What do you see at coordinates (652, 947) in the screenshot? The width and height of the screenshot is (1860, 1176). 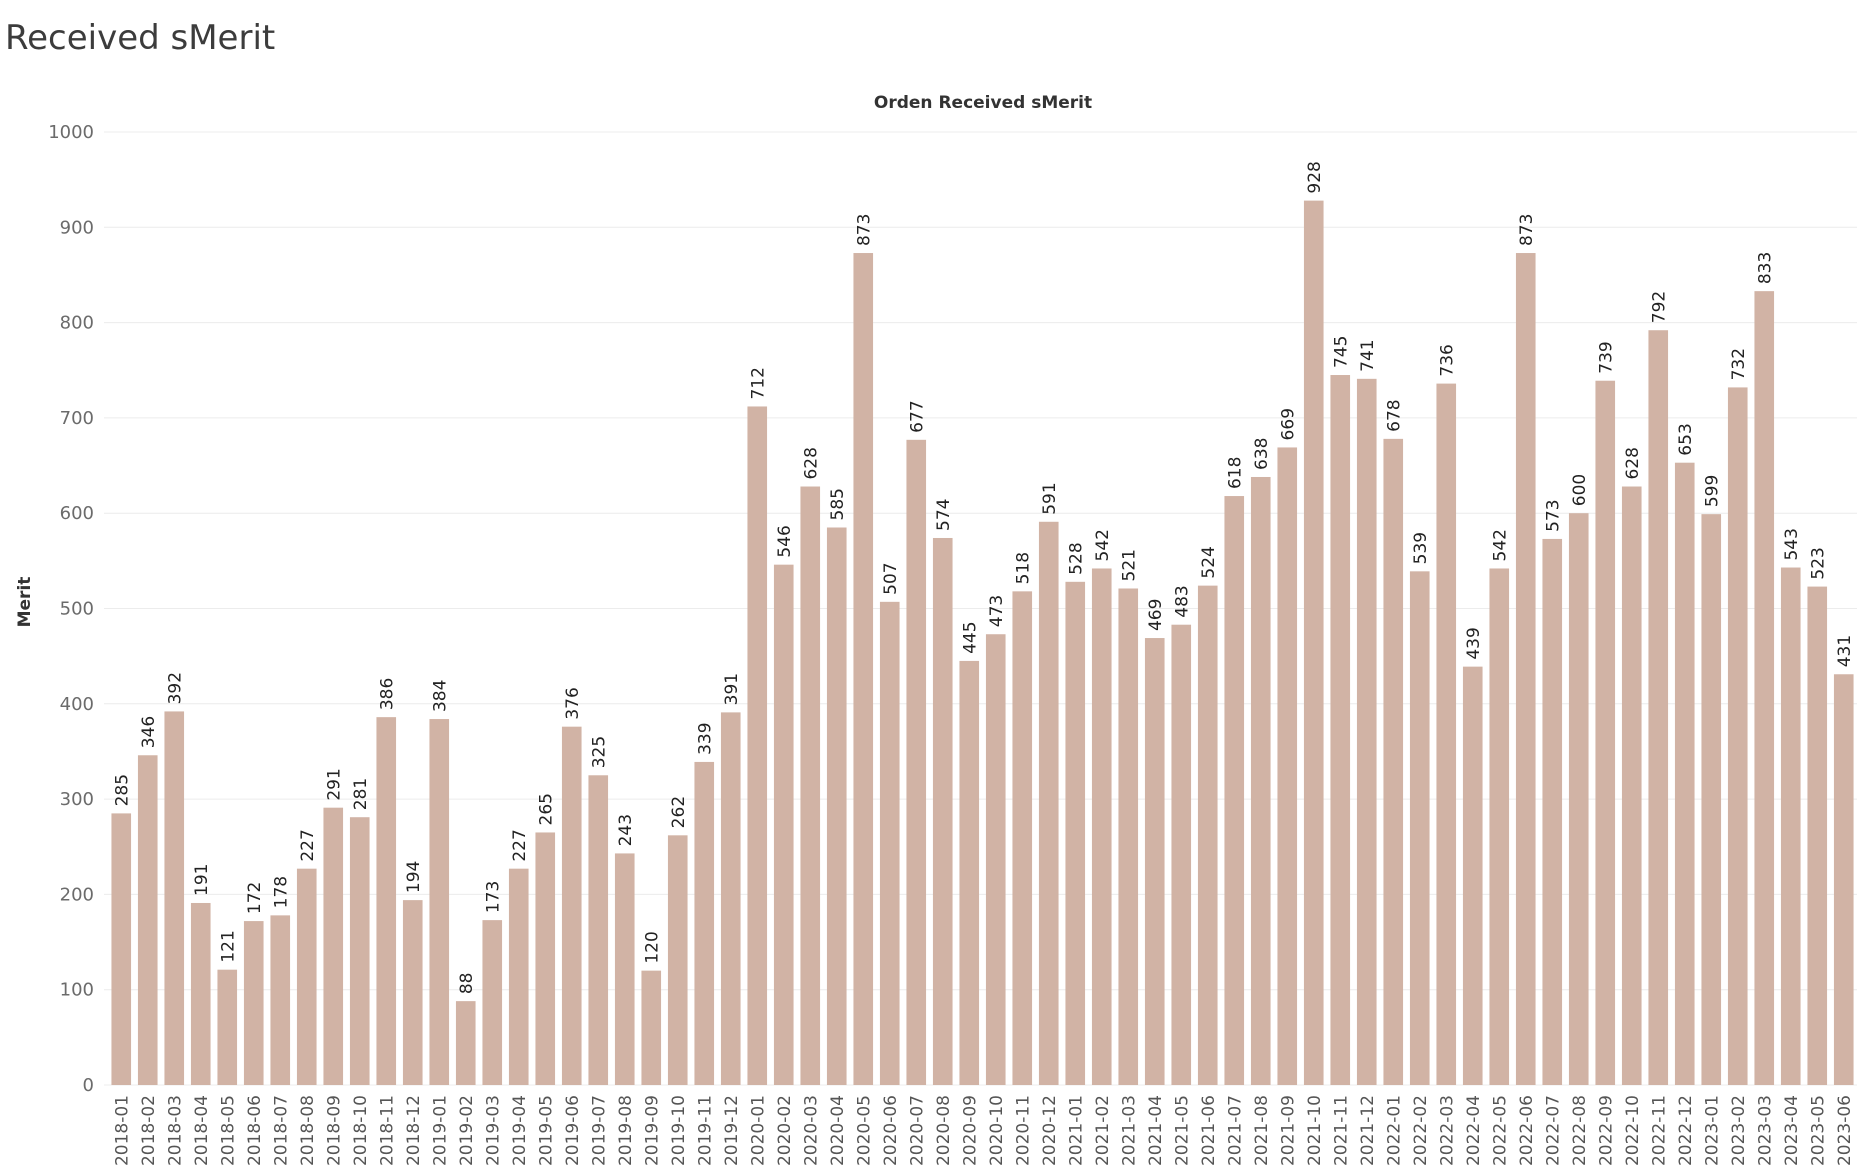 I see `data-label: 120` at bounding box center [652, 947].